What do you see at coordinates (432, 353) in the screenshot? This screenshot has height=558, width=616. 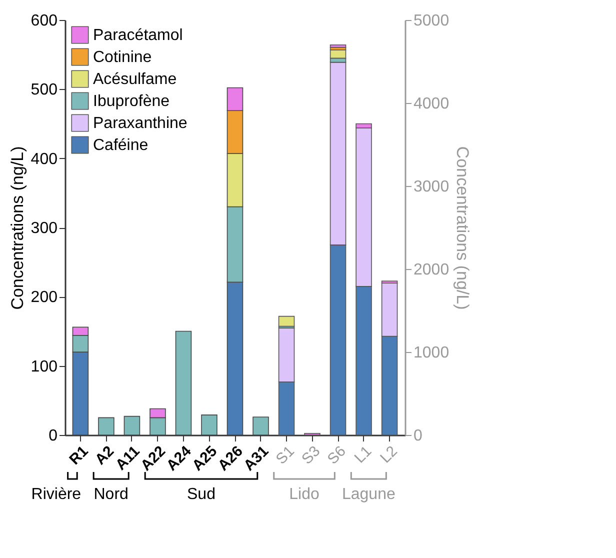 I see `y2-tick-label: 1000` at bounding box center [432, 353].